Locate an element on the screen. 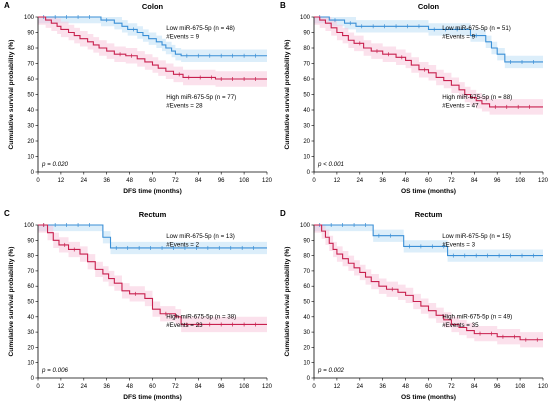  p-value: p = 0.006 is located at coordinates (55, 370).